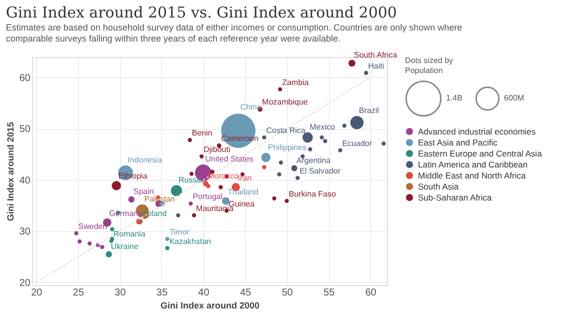 This screenshot has height=336, width=583. What do you see at coordinates (25, 283) in the screenshot?
I see `y-tick-label: 20` at bounding box center [25, 283].